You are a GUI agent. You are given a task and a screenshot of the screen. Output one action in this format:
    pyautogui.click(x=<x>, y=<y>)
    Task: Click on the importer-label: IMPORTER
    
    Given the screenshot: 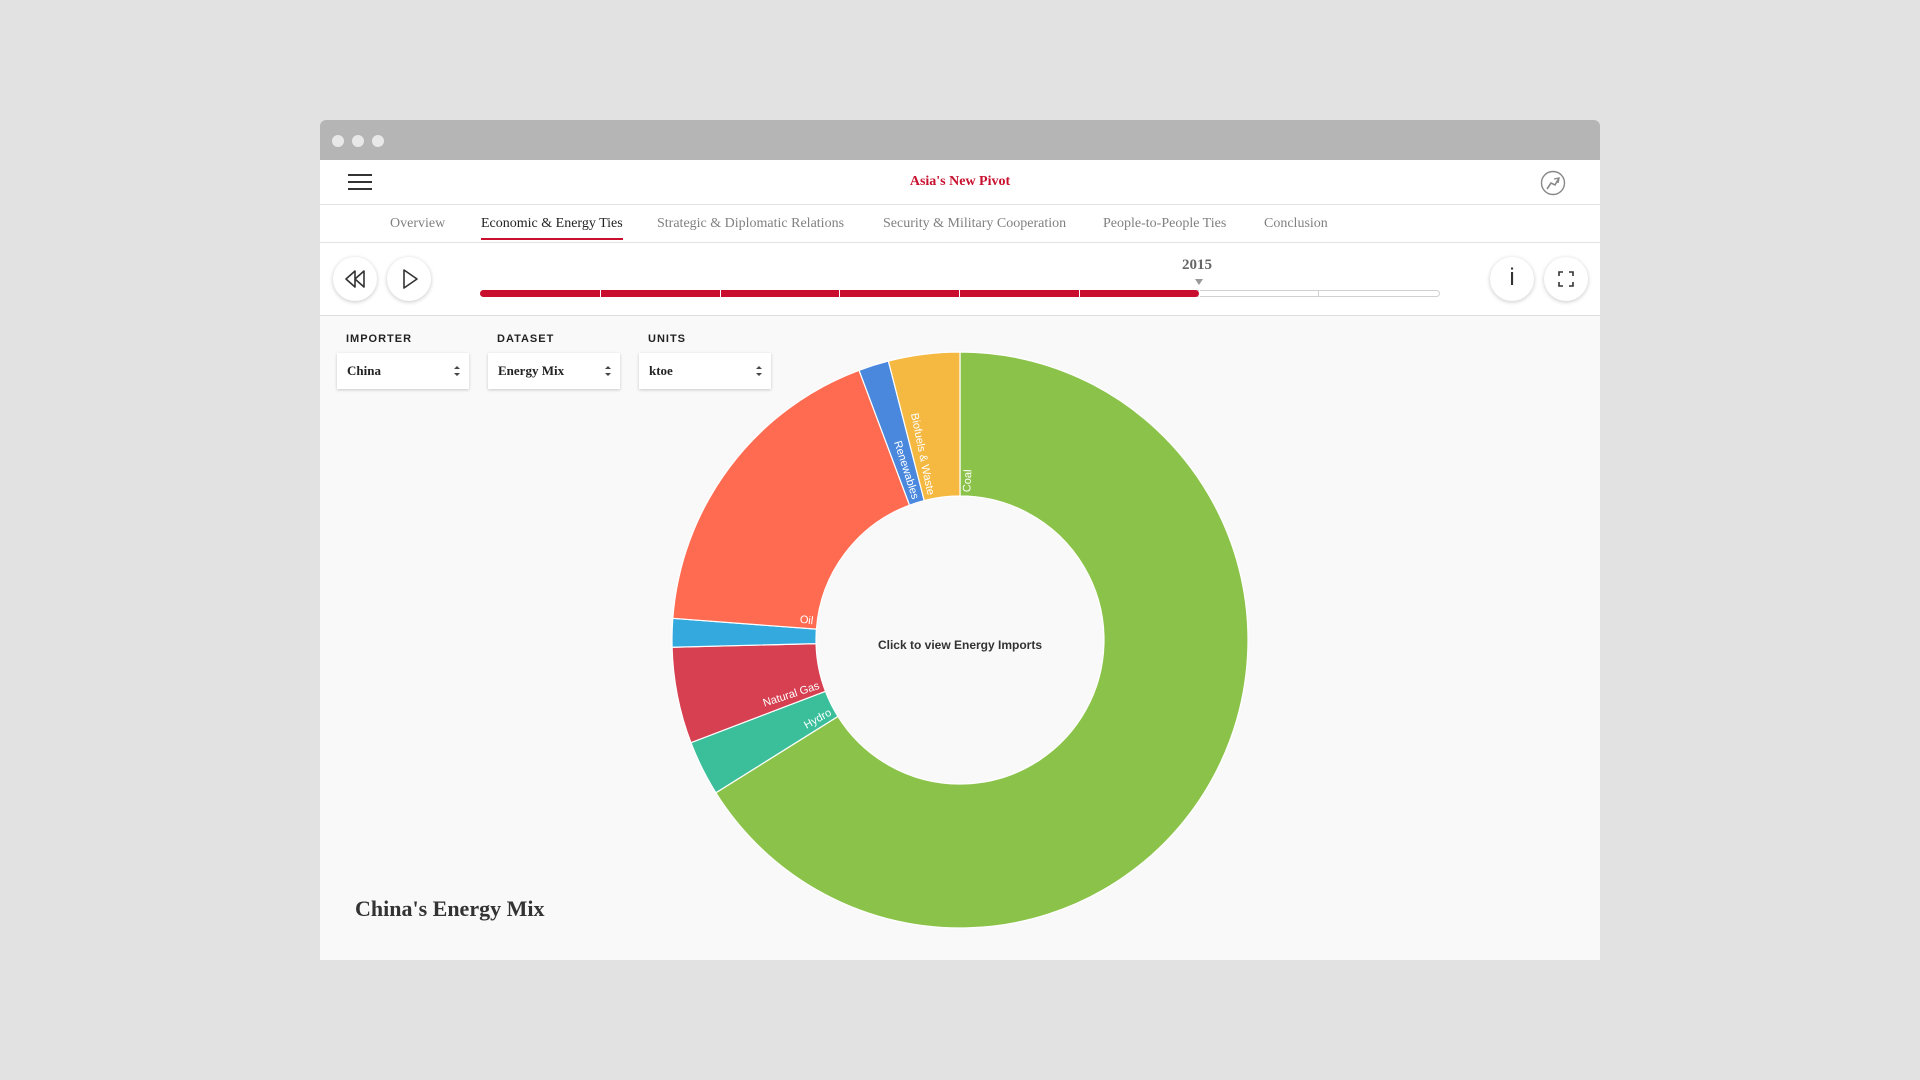 What is the action you would take?
    pyautogui.click(x=379, y=339)
    